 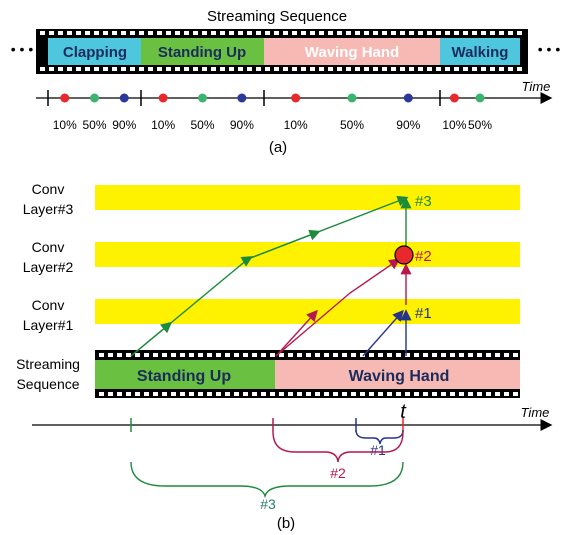 I want to click on panel-a-title: Streaming Sequence, so click(x=277, y=16).